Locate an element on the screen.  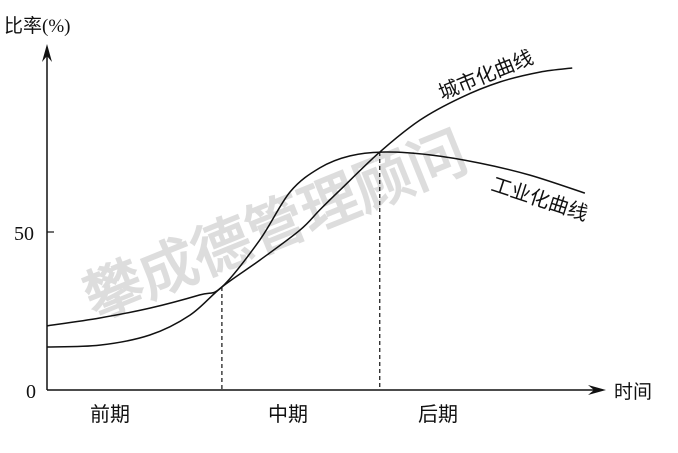
x-axis-label: 时间 is located at coordinates (633, 392).